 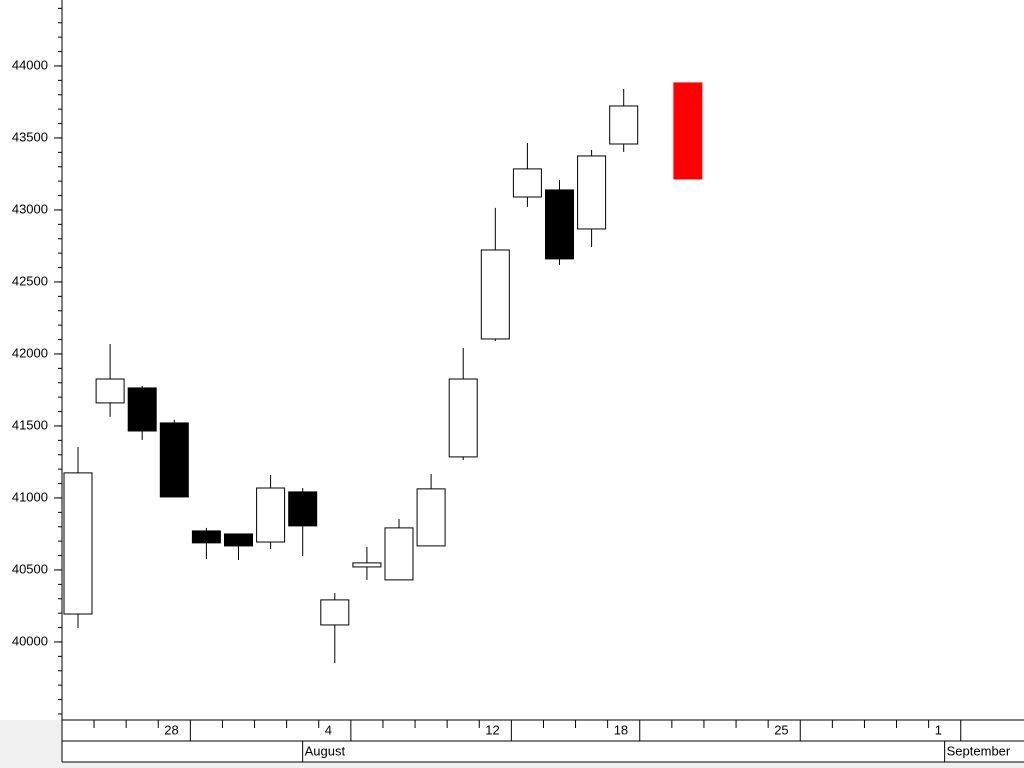 What do you see at coordinates (492, 729) in the screenshot?
I see `x-tick-label: 12` at bounding box center [492, 729].